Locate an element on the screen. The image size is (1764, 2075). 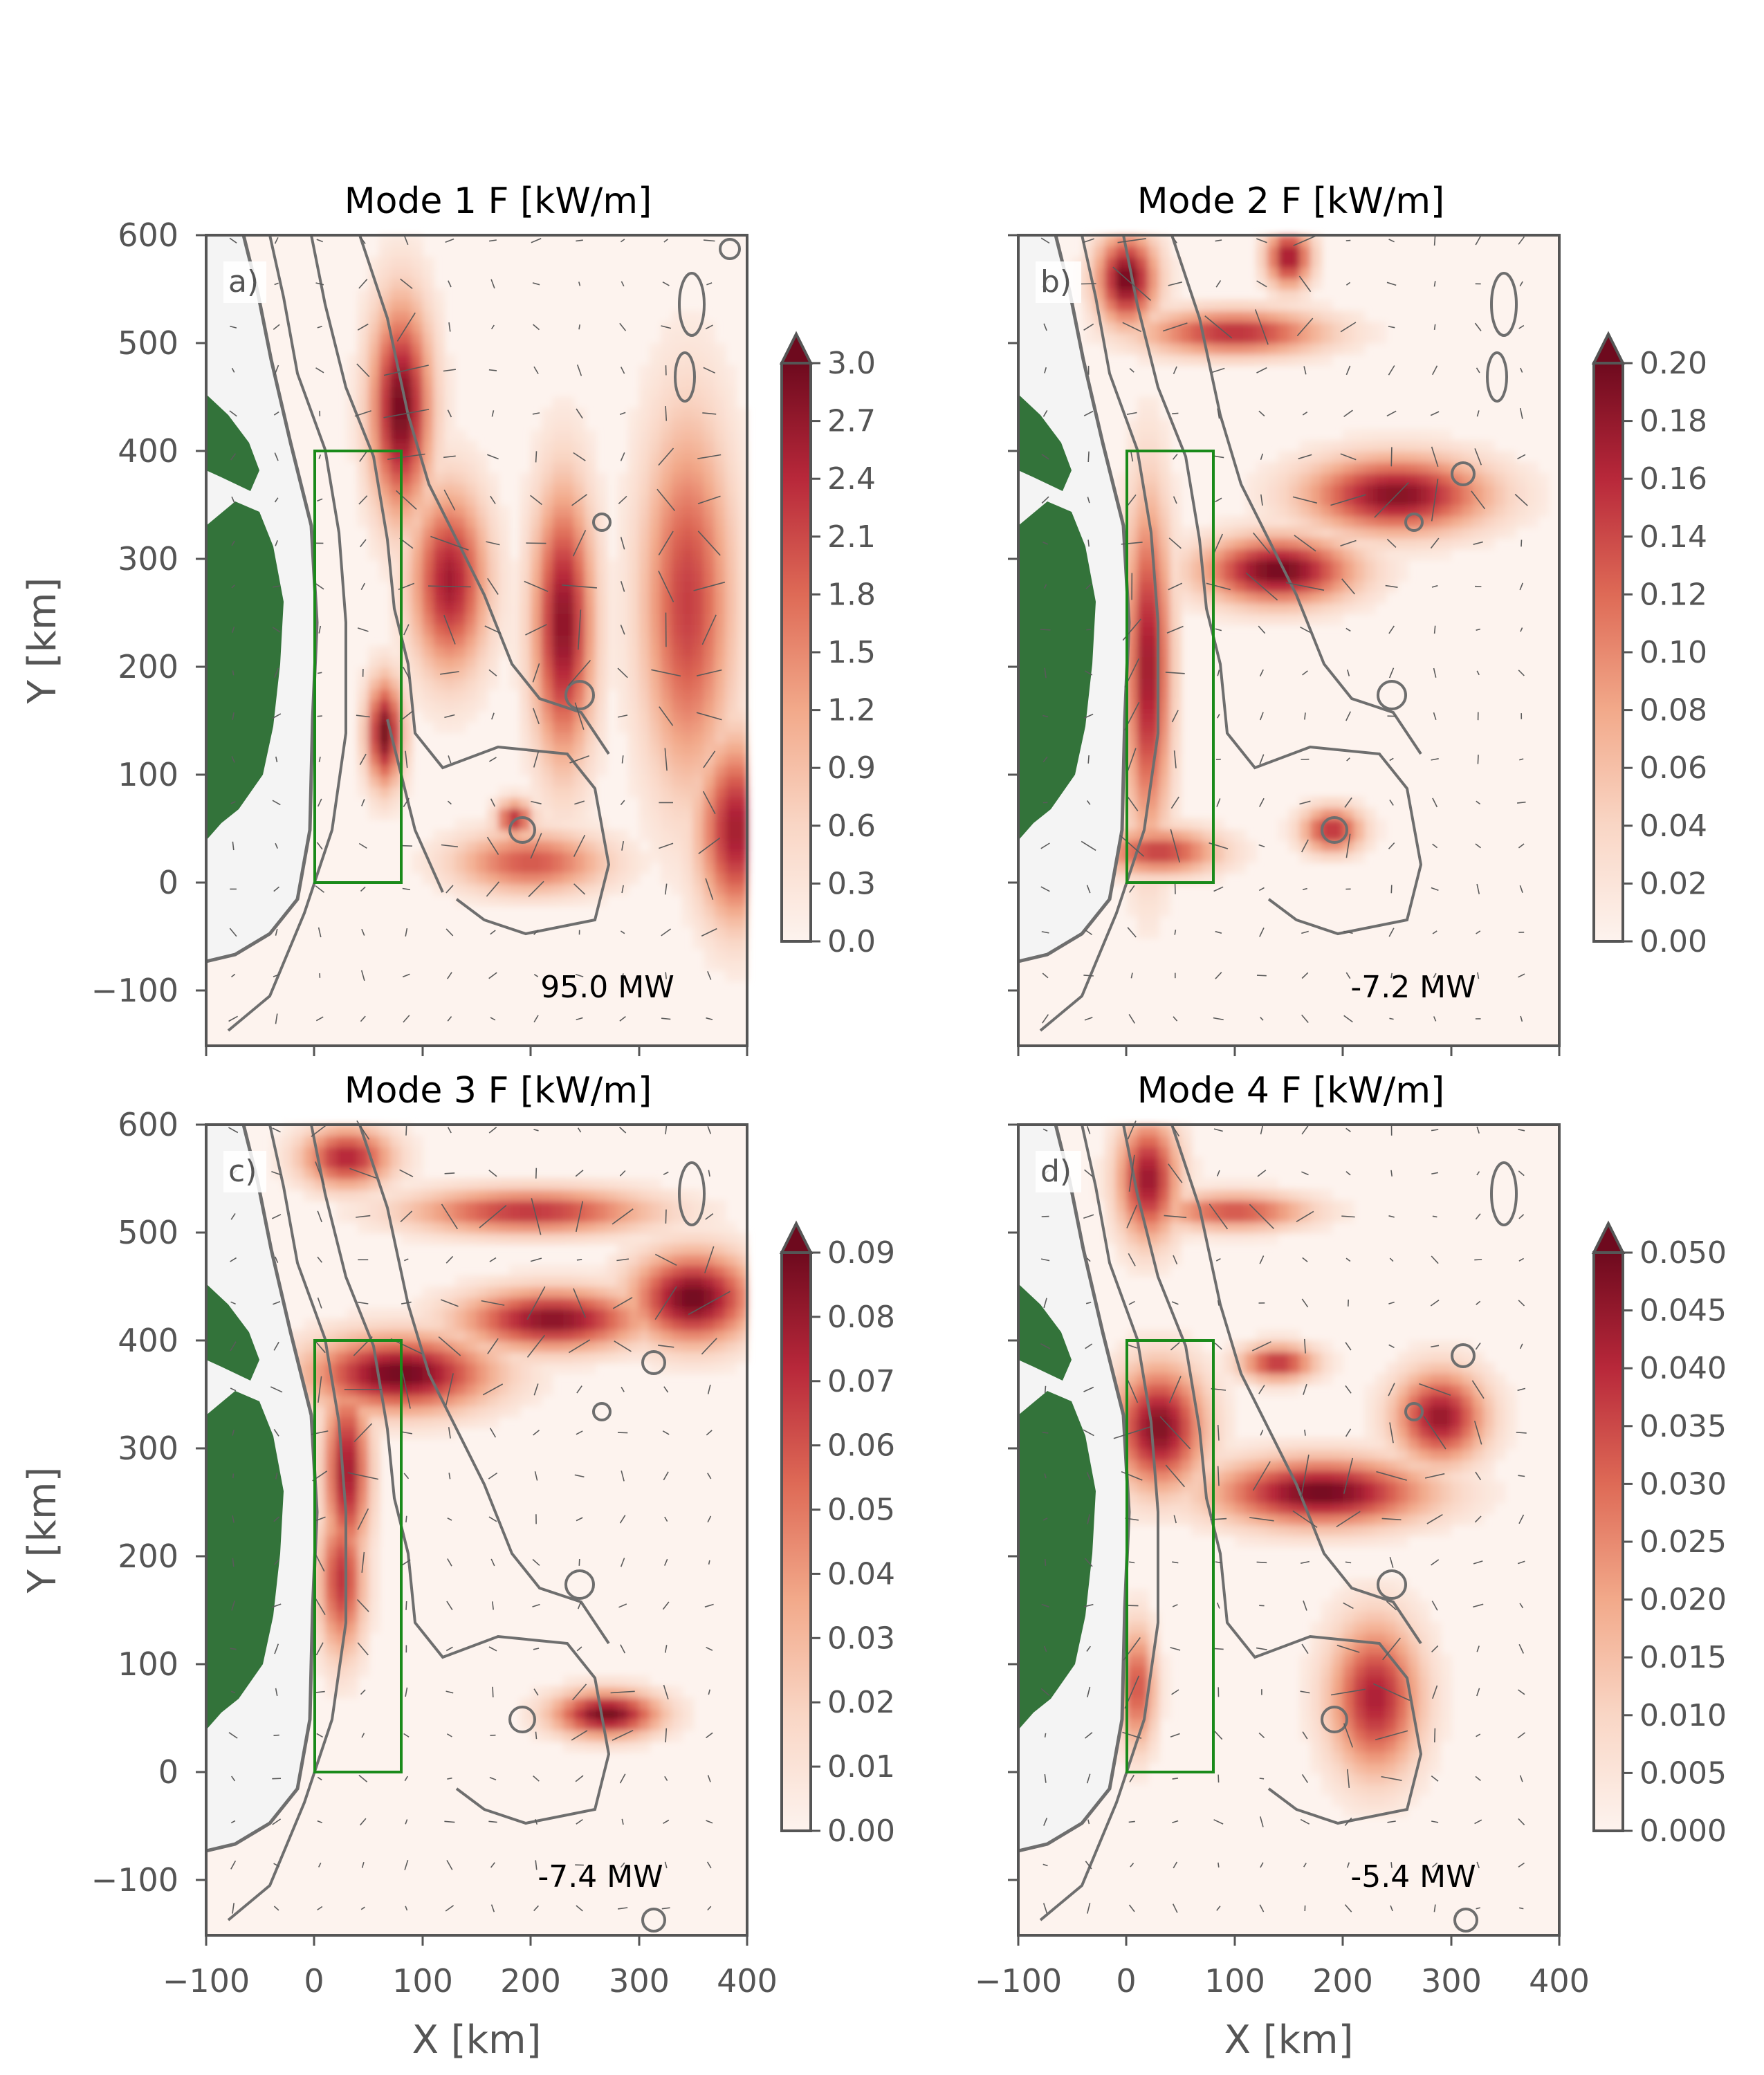
x-axis-label: X [km] is located at coordinates (477, 2040).